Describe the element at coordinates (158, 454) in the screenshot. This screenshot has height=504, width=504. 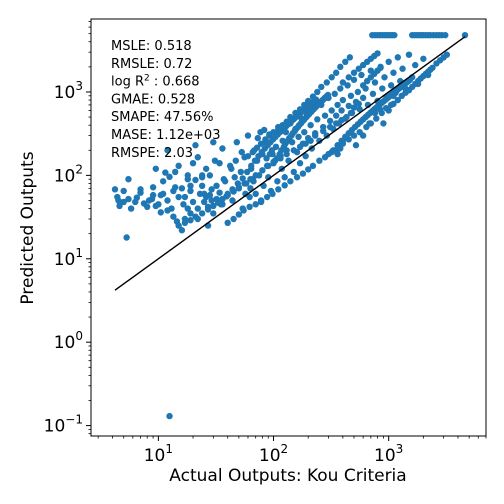
I see `x-tick-label: 101` at that location.